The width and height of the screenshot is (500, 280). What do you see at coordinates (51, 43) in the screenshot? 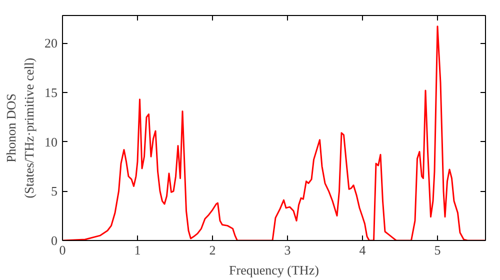
I see `y-tick-label: 20` at bounding box center [51, 43].